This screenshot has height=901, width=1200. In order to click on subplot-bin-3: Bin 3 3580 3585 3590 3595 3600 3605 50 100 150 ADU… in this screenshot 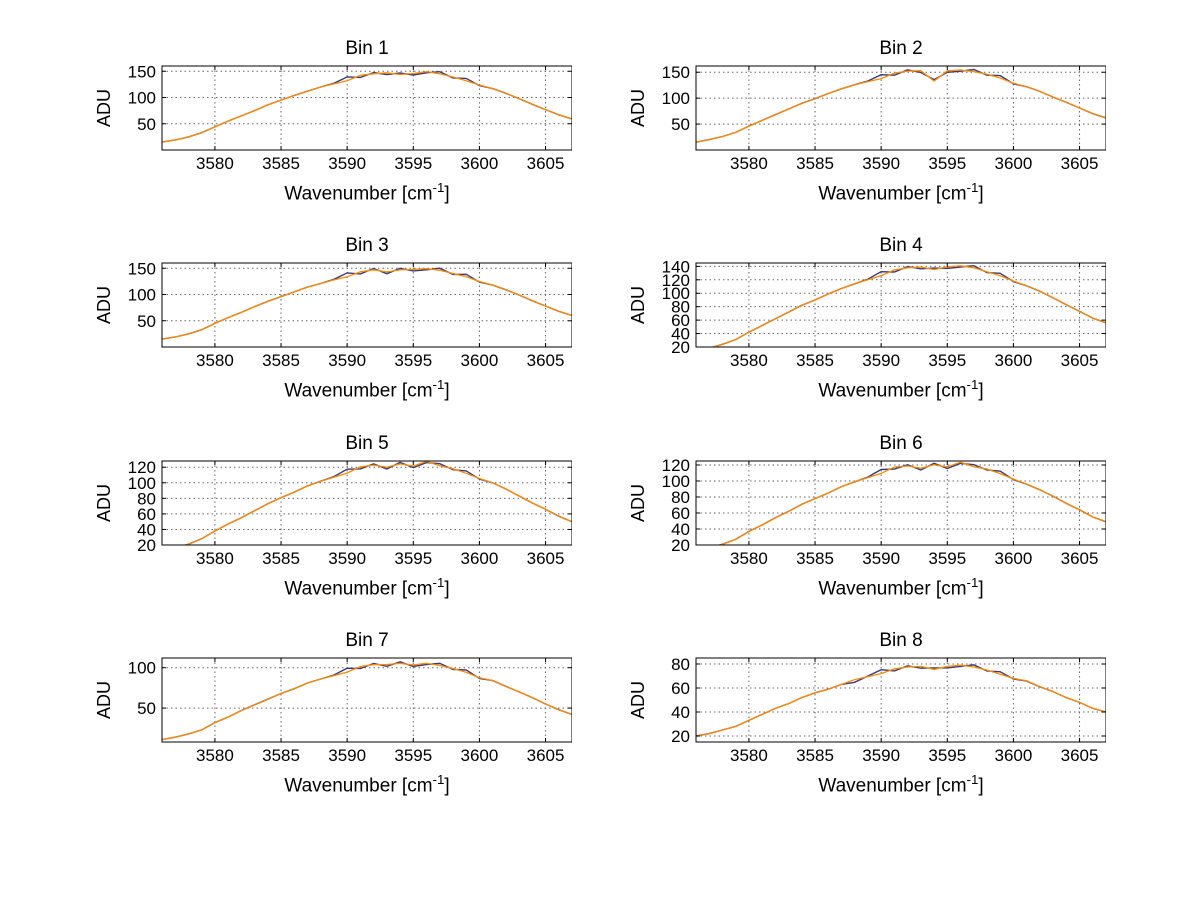, I will do `click(333, 318)`.